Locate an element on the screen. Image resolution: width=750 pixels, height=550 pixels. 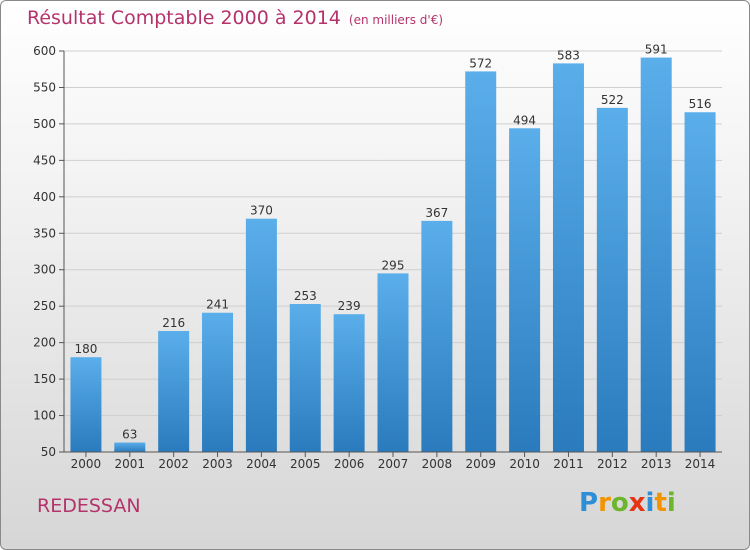
bar-2010 is located at coordinates (525, 290).